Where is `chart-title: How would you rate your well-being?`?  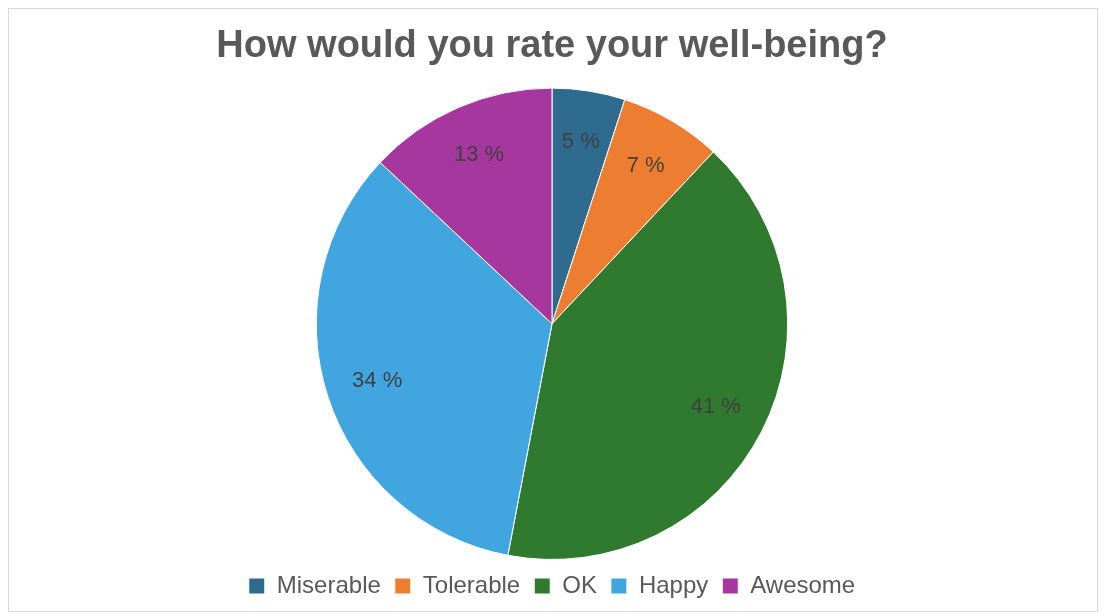 chart-title: How would you rate your well-being? is located at coordinates (552, 44).